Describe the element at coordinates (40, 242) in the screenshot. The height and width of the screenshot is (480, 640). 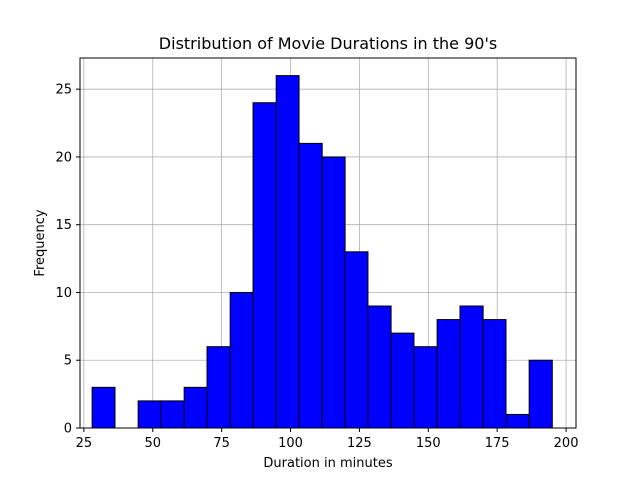
I see `y-axis-label: Frequency` at that location.